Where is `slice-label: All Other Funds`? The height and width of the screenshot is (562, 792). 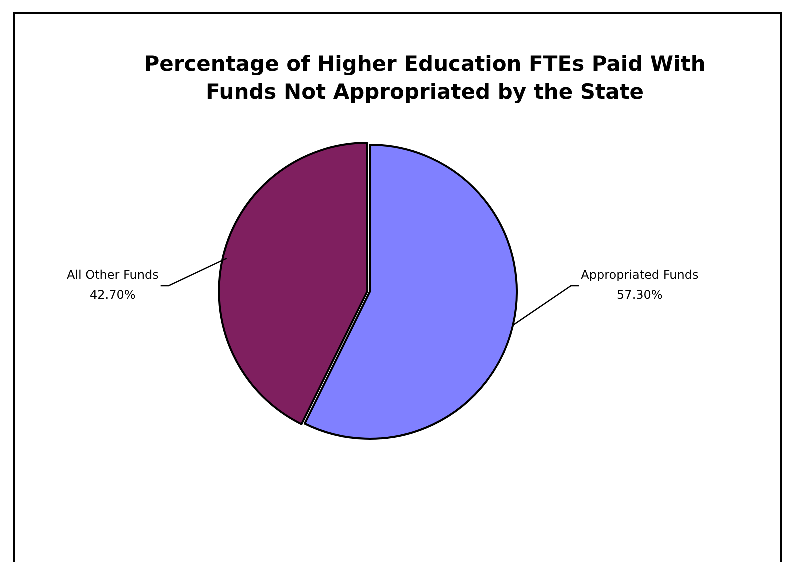 slice-label: All Other Funds is located at coordinates (112, 275).